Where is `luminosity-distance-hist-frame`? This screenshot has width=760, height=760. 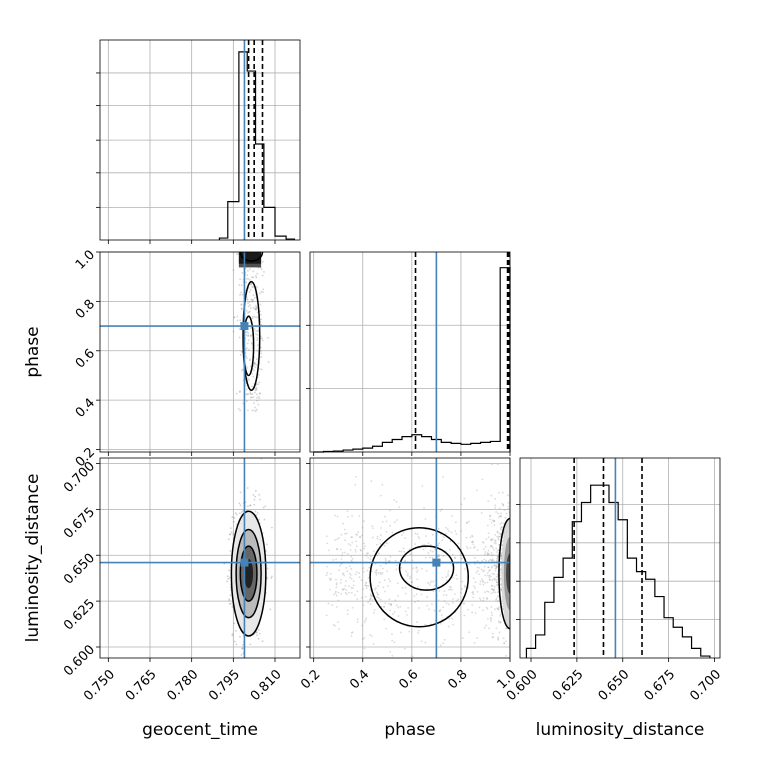
luminosity-distance-hist-frame is located at coordinates (620, 558).